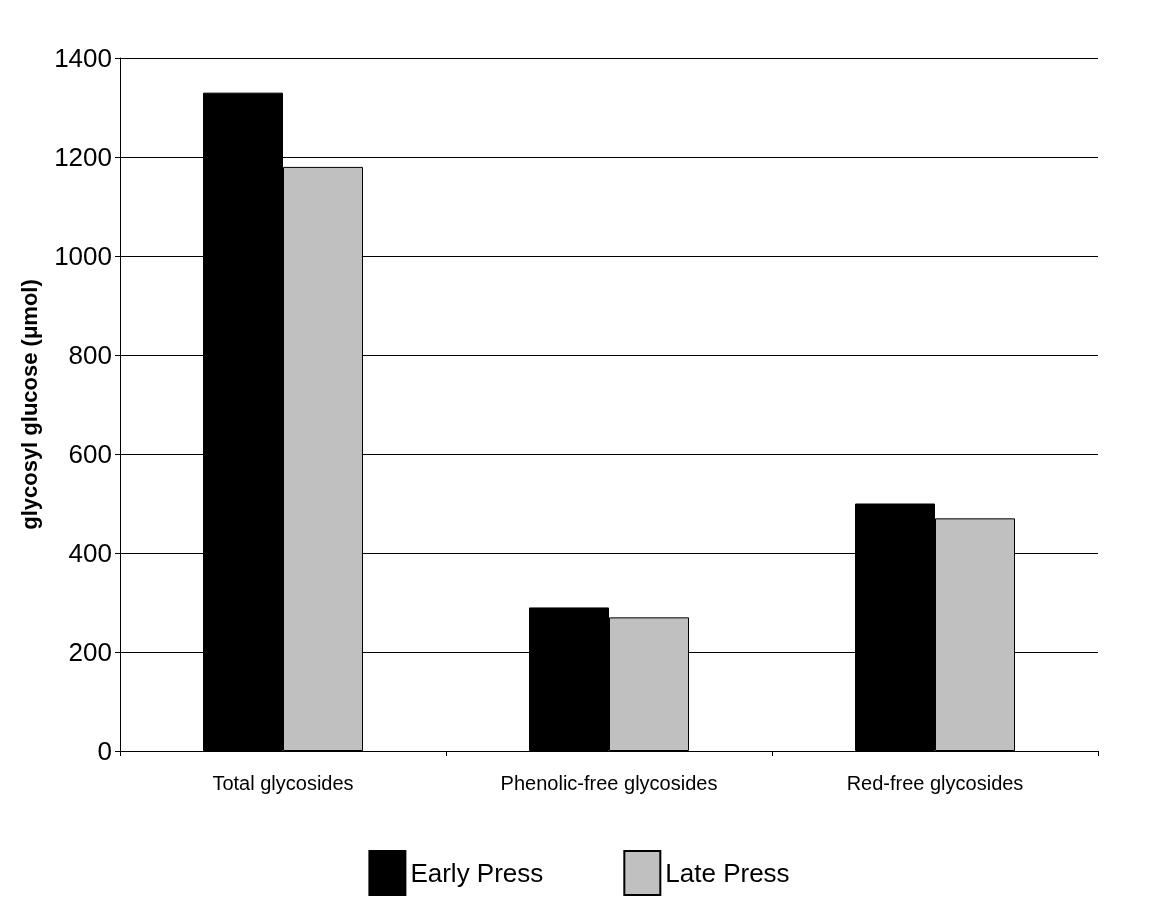  What do you see at coordinates (83, 256) in the screenshot?
I see `y-tick-label: 1000` at bounding box center [83, 256].